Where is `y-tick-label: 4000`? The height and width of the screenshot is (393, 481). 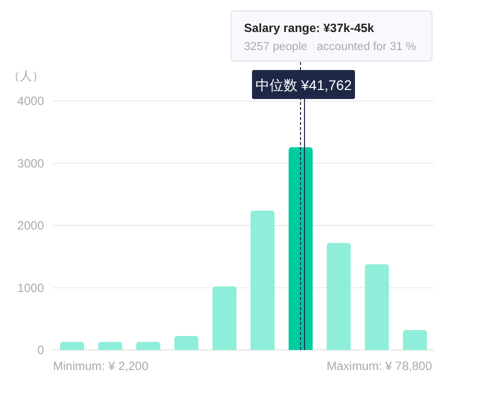
y-tick-label: 4000 is located at coordinates (30, 101).